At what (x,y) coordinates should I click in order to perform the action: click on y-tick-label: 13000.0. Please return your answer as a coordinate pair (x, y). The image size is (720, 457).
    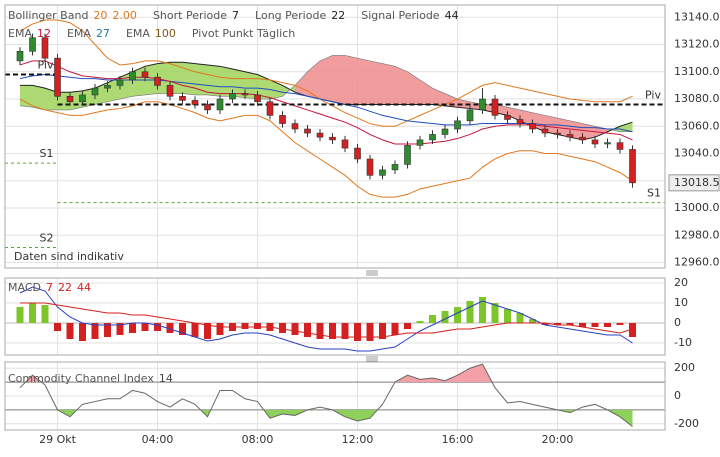
    Looking at the image, I should click on (697, 207).